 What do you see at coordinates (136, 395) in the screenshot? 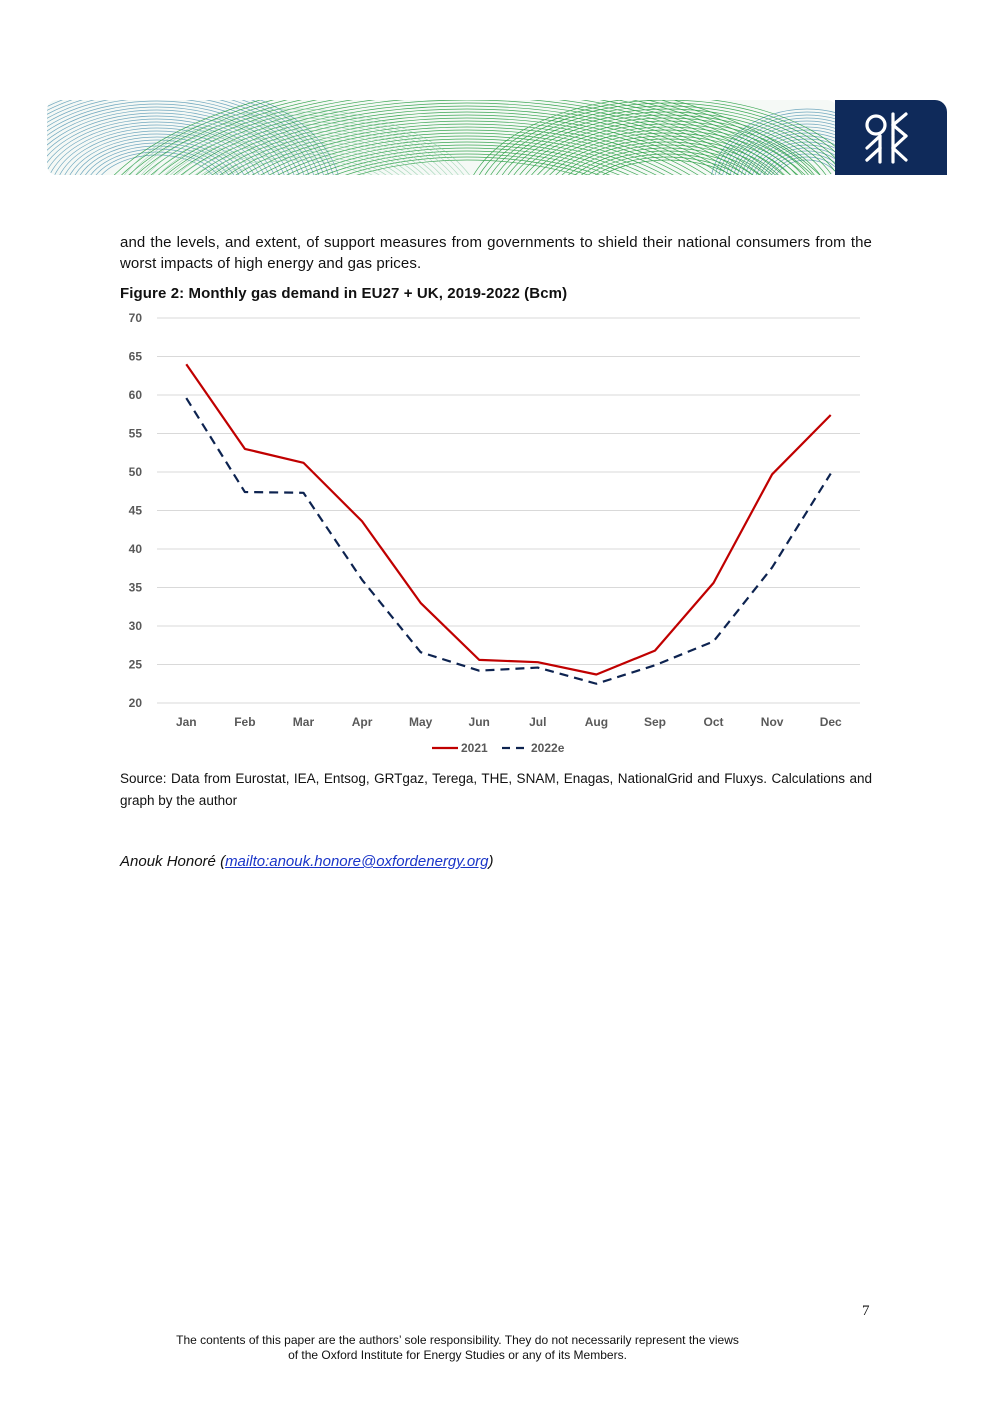
I see `y-tick-label: 60` at bounding box center [136, 395].